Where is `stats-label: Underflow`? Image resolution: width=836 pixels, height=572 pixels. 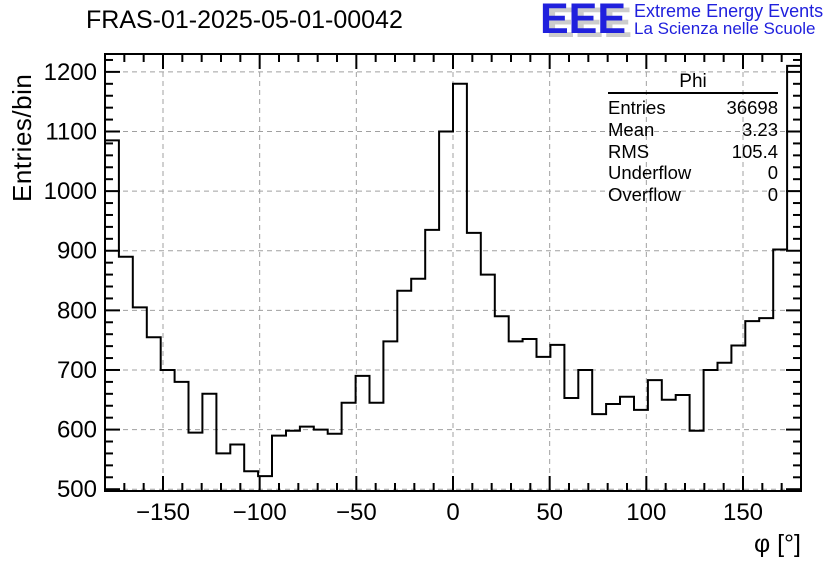
stats-label: Underflow is located at coordinates (650, 173).